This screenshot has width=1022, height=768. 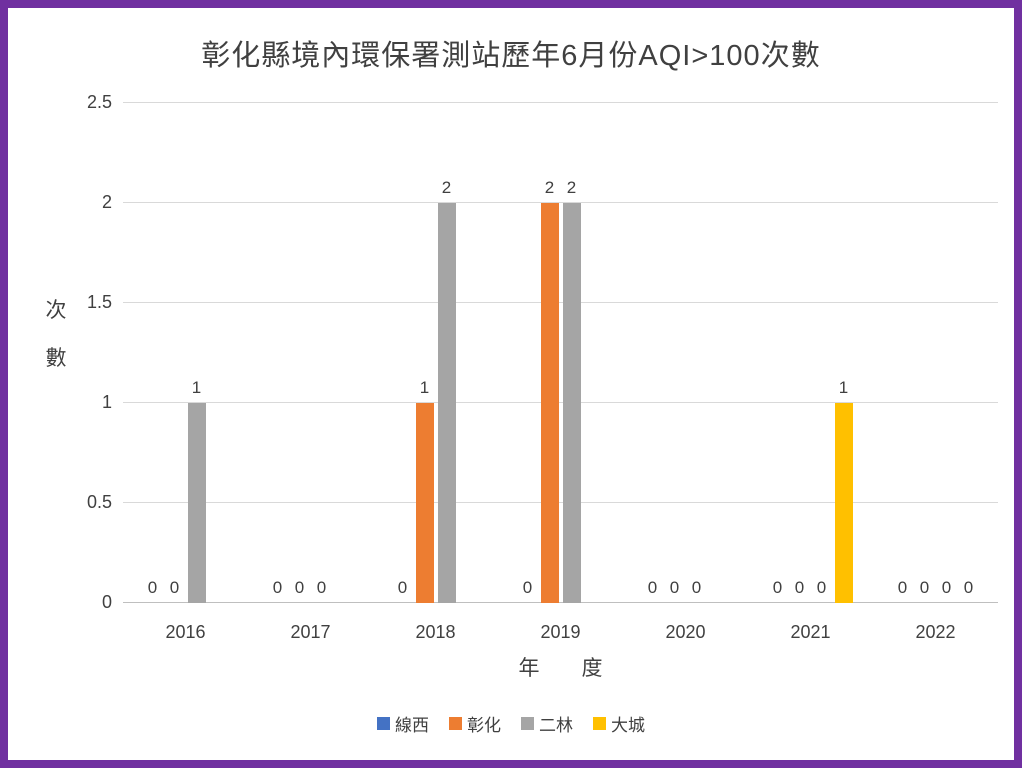 I want to click on data-label-二林-2021: 0, so click(x=821, y=587).